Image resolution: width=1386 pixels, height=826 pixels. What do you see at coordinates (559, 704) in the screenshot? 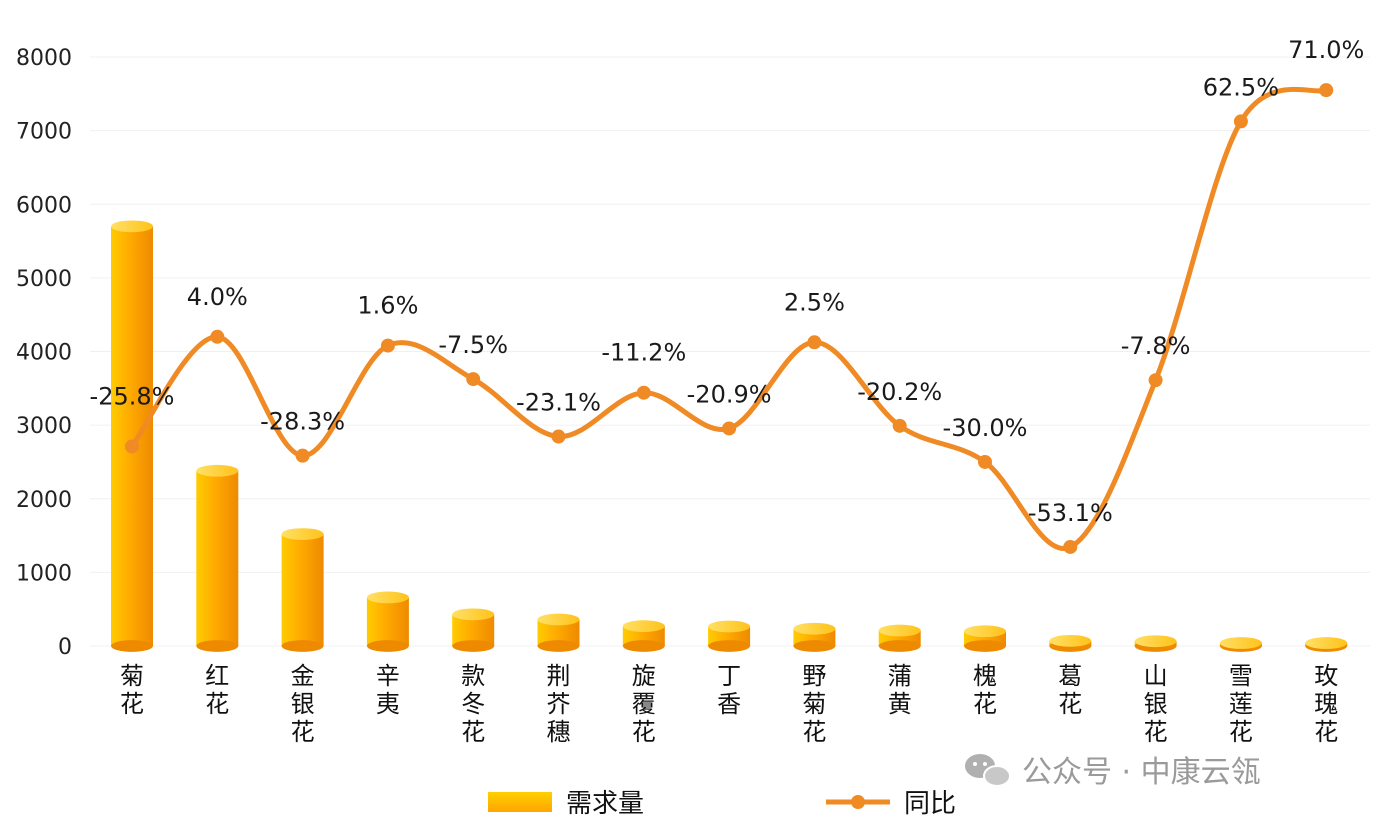
I see `x-tick-label: 荆芥穗` at bounding box center [559, 704].